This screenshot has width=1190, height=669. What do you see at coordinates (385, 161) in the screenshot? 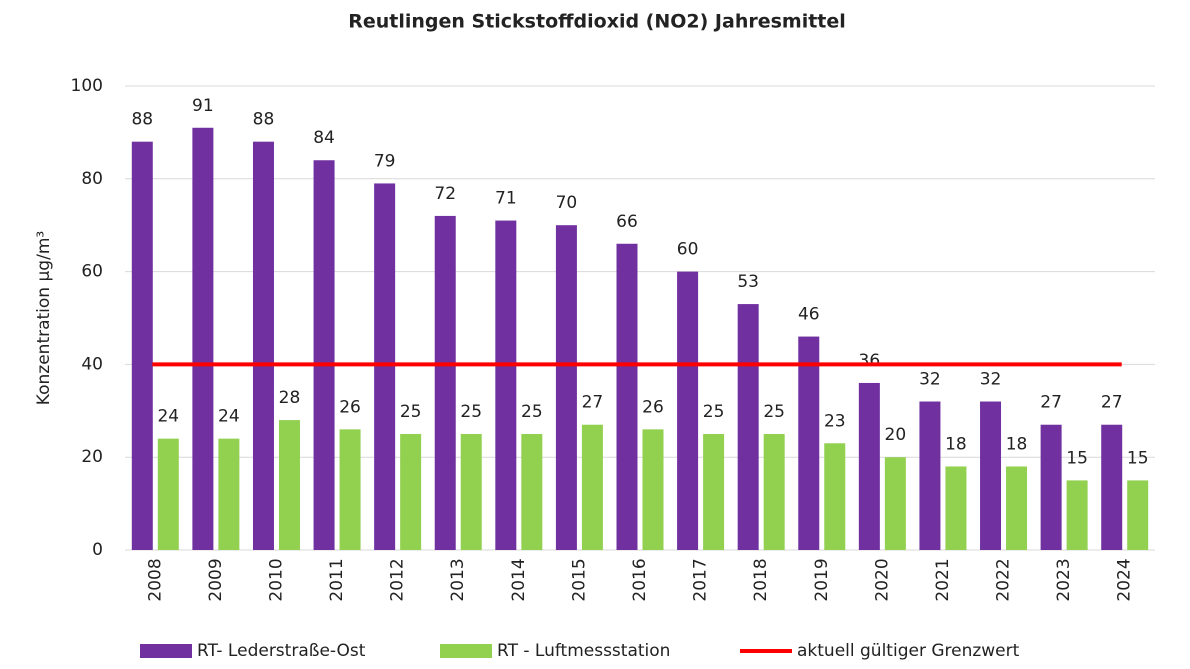
I see `data-label: 79` at bounding box center [385, 161].